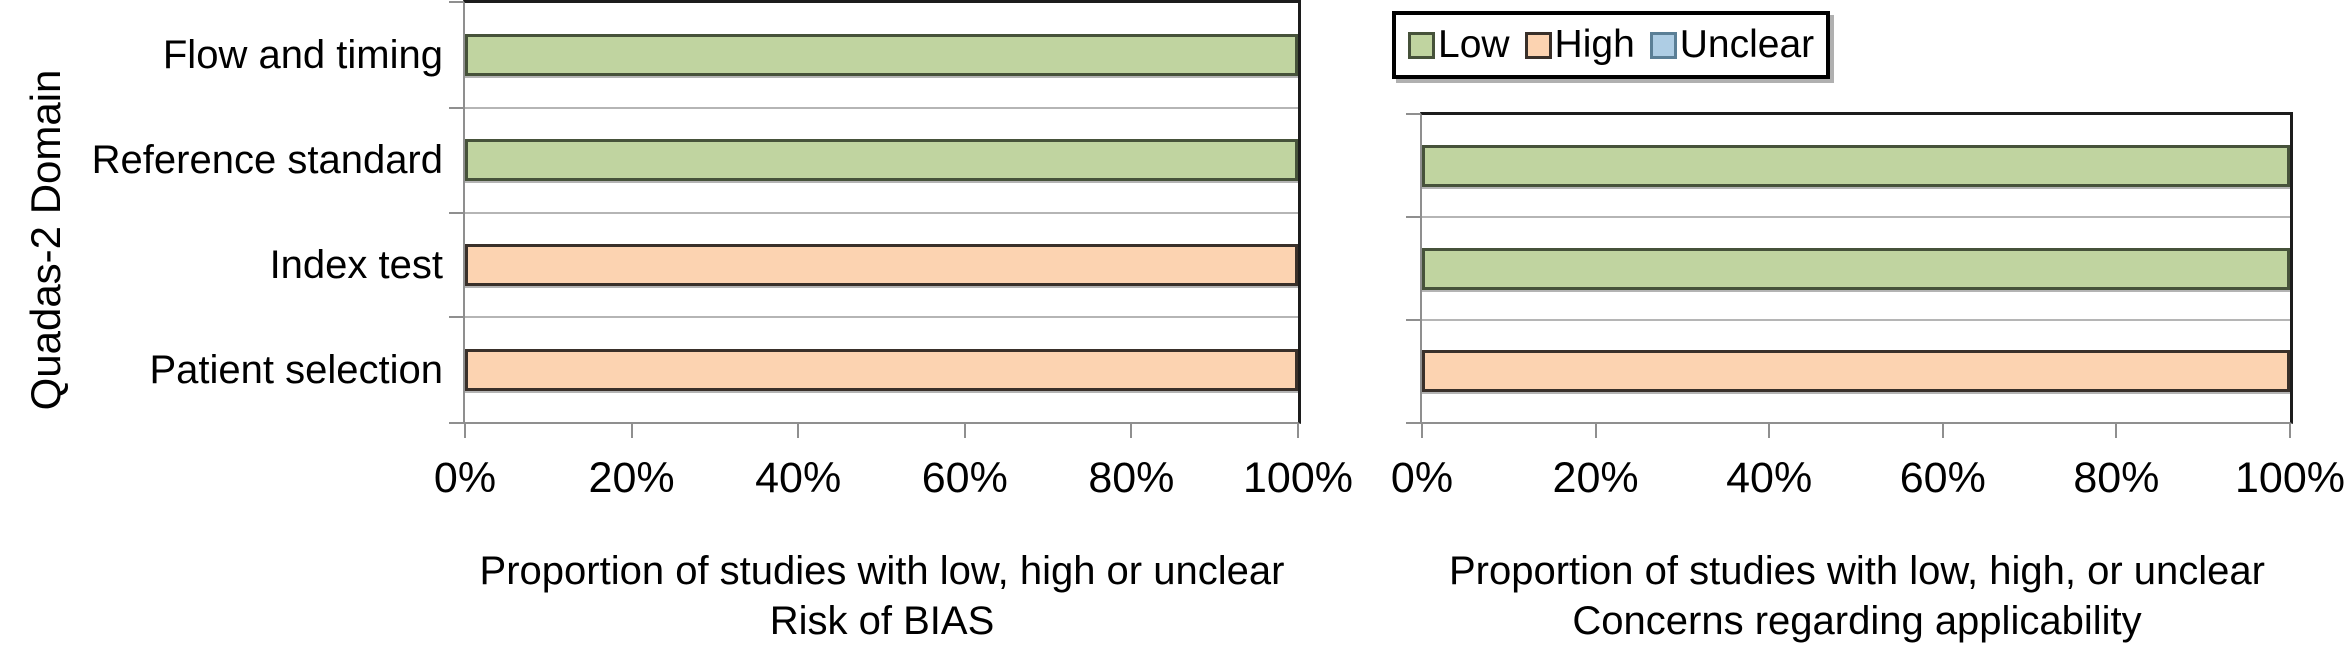 This screenshot has height=652, width=2348. What do you see at coordinates (881, 264) in the screenshot?
I see `bar-index-test-high` at bounding box center [881, 264].